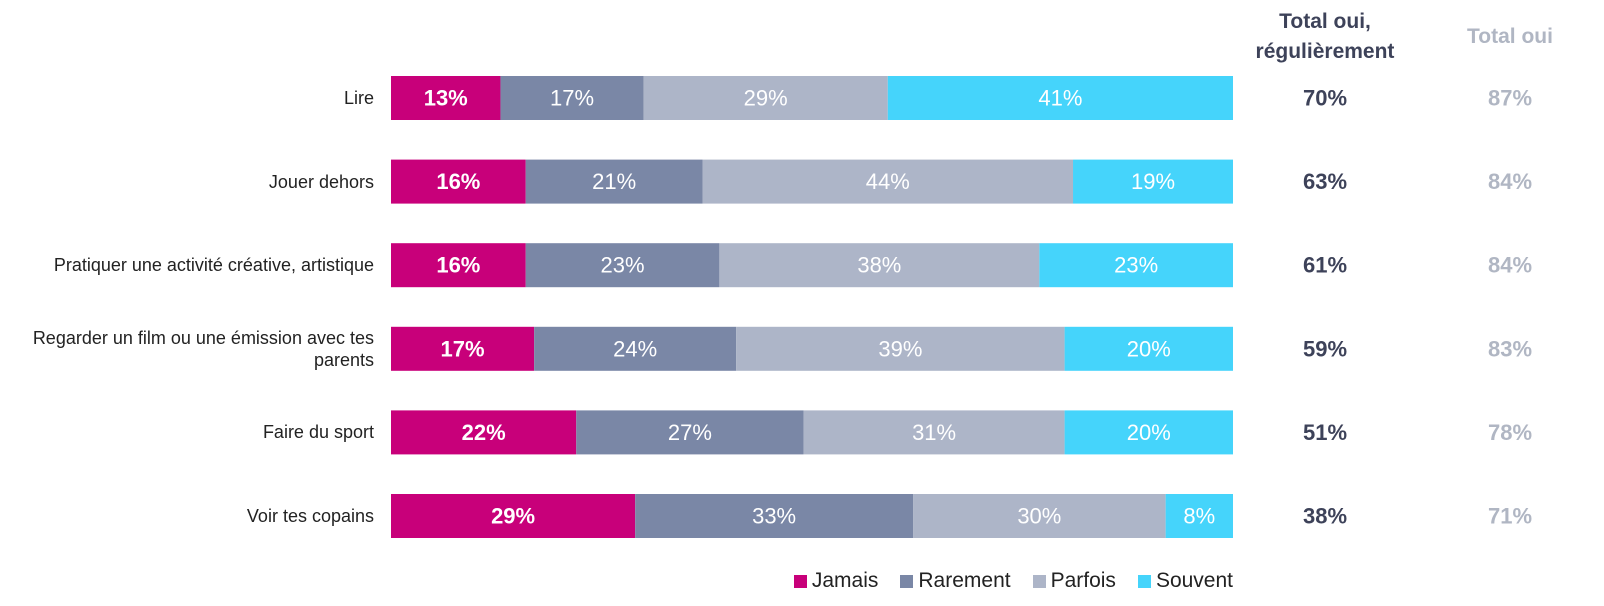  I want to click on value-label: 19%, so click(1153, 181).